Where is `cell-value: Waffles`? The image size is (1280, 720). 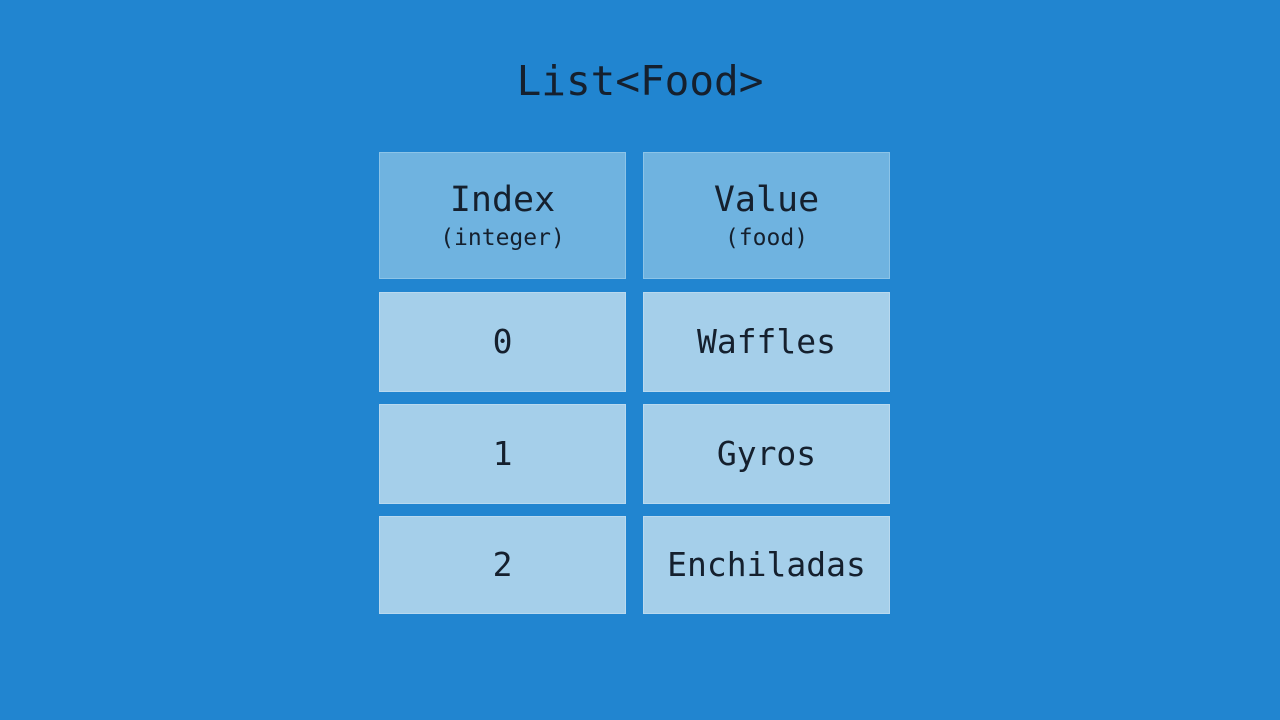
cell-value: Waffles is located at coordinates (766, 342).